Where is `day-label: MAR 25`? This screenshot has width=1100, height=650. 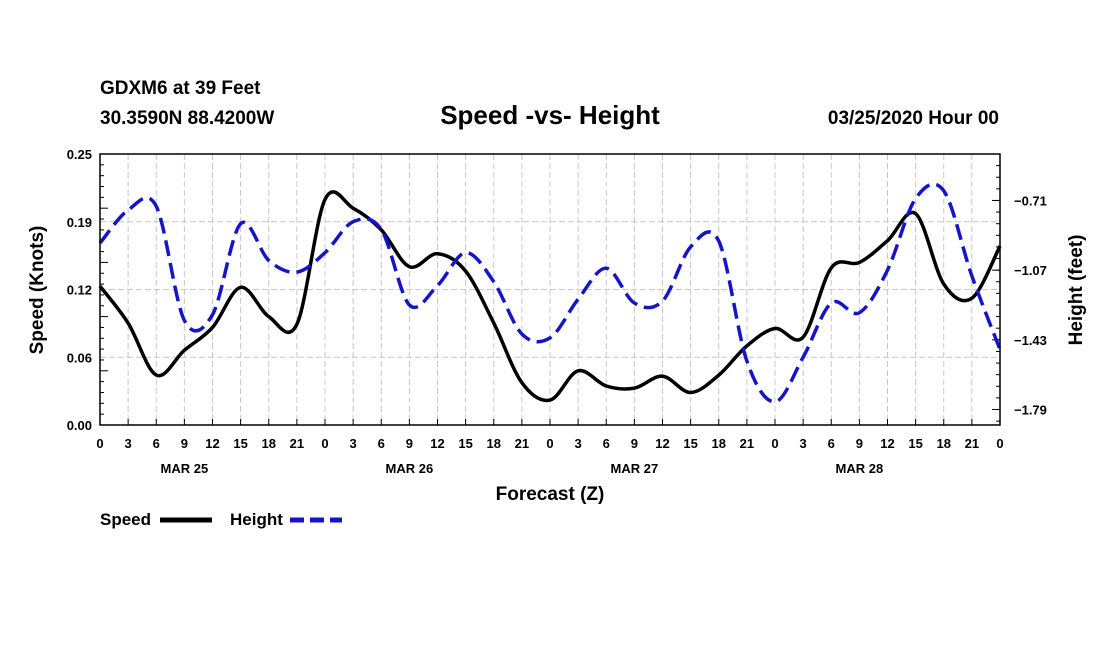
day-label: MAR 25 is located at coordinates (185, 468).